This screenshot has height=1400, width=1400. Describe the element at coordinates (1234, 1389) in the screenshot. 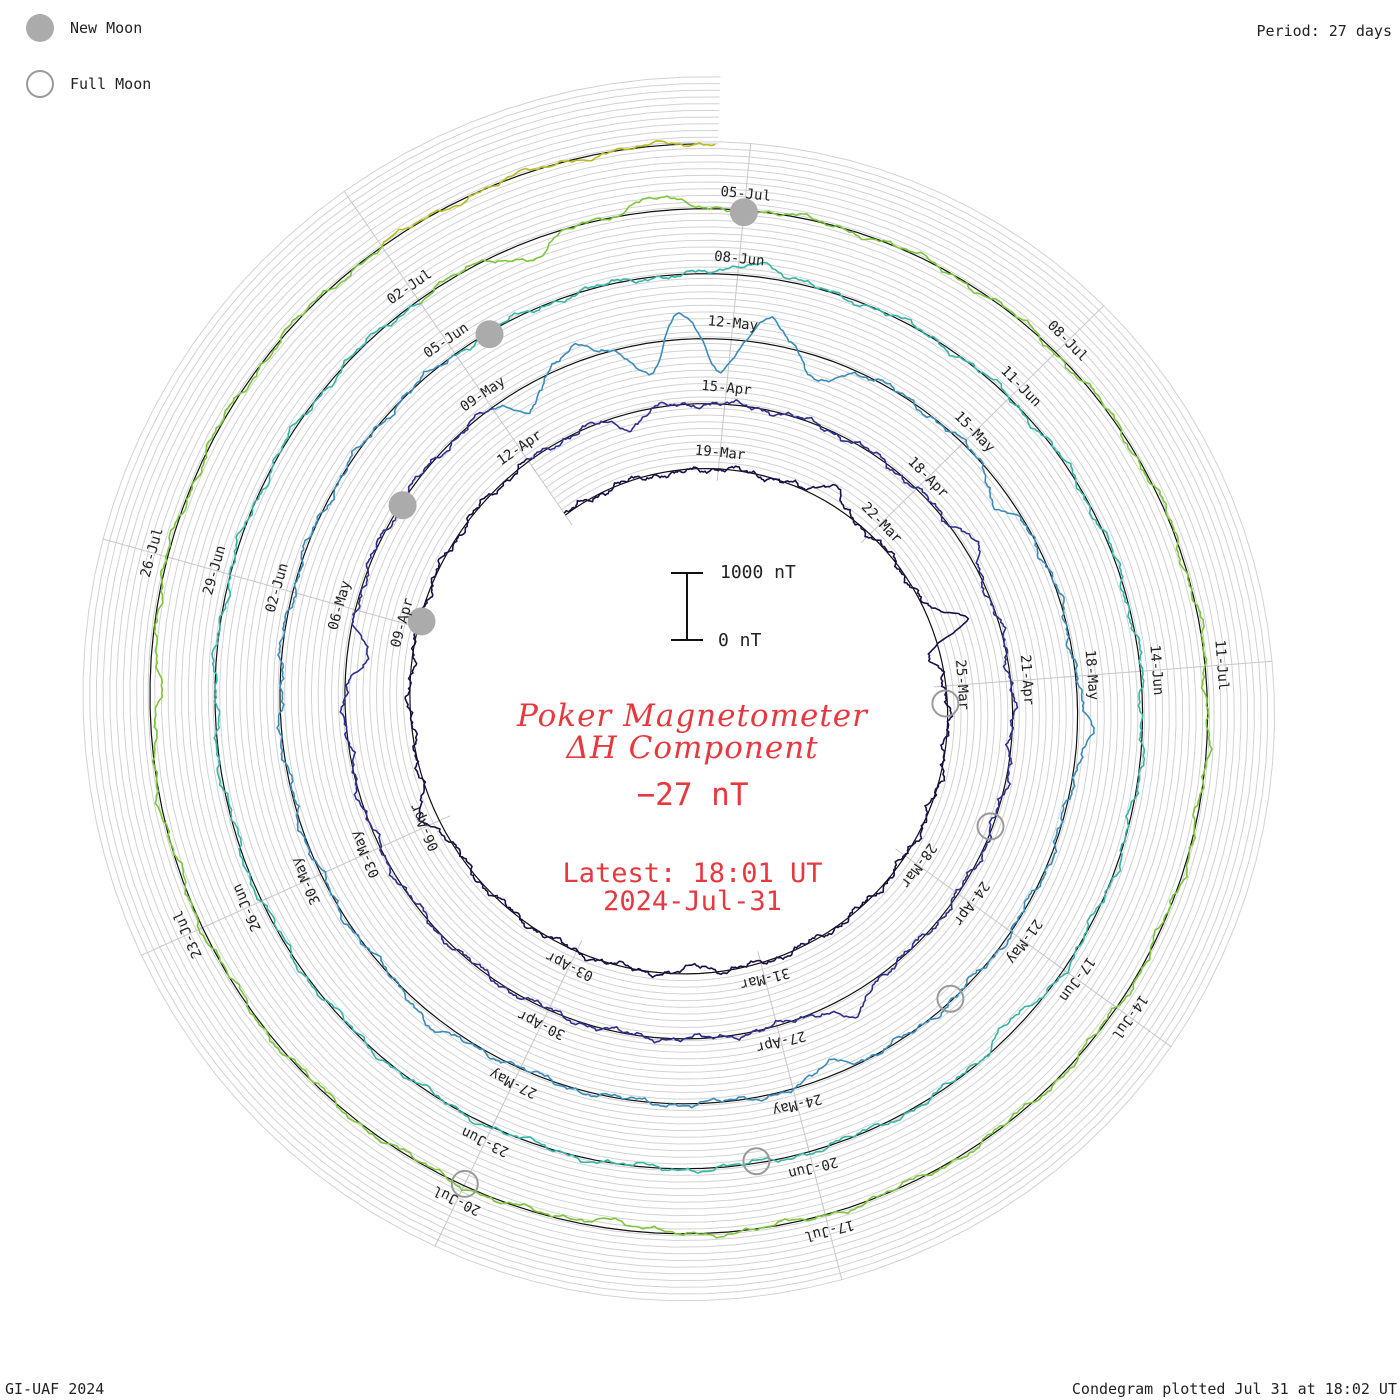

I see `plotted-timestamp: Condegram plotted Jul 31 at 18:02 UT` at that location.